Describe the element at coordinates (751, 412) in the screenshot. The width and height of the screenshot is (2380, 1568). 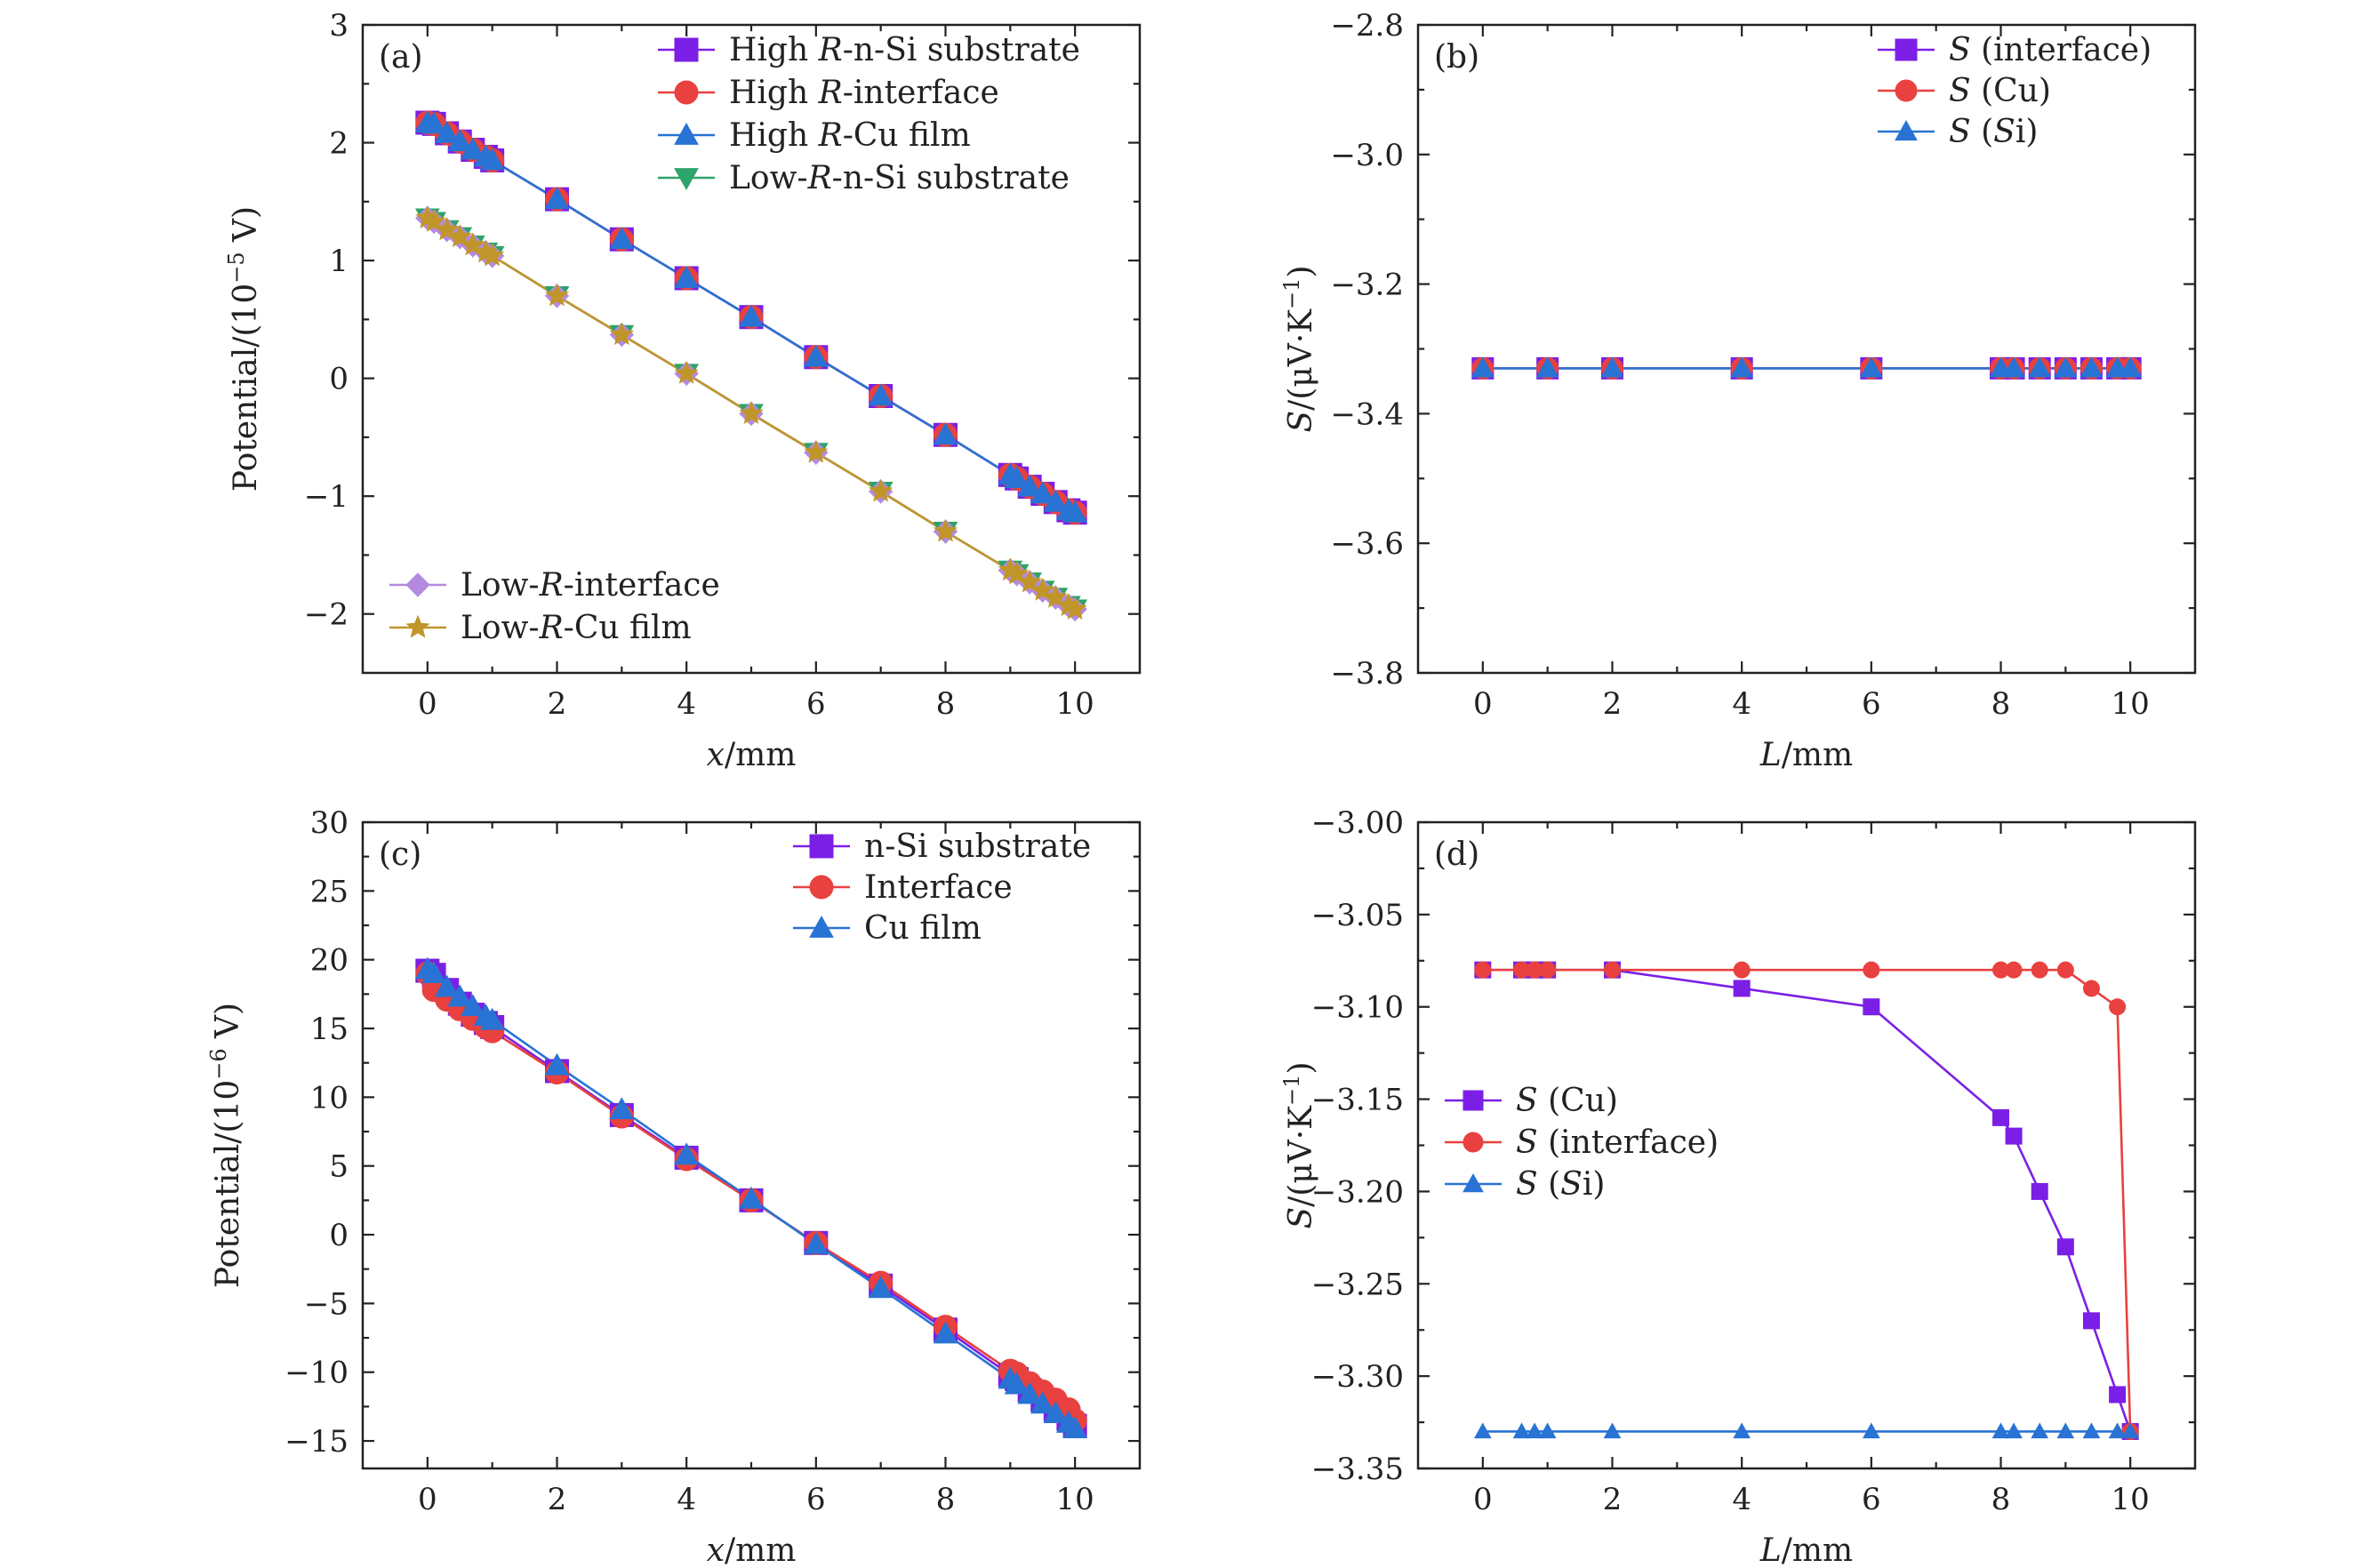
I see `markers-low-r-cu-film` at that location.